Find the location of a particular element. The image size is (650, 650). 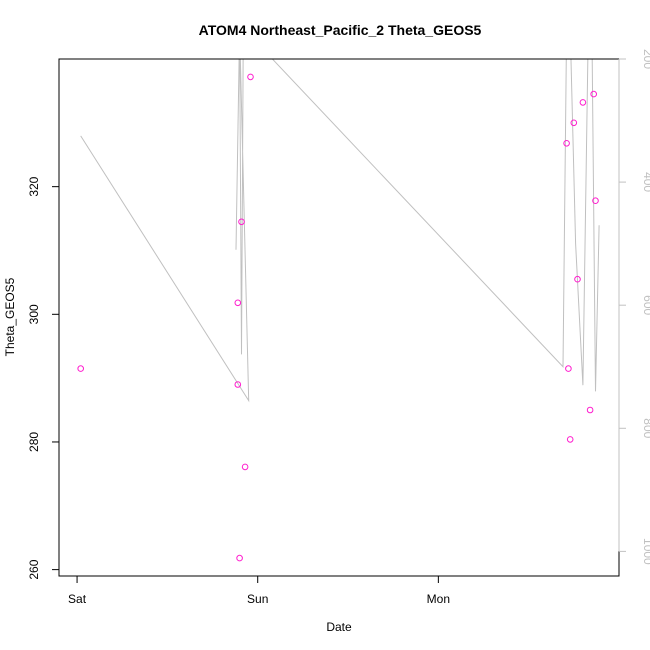

right-y-tick-label: 200 is located at coordinates (645, 59).